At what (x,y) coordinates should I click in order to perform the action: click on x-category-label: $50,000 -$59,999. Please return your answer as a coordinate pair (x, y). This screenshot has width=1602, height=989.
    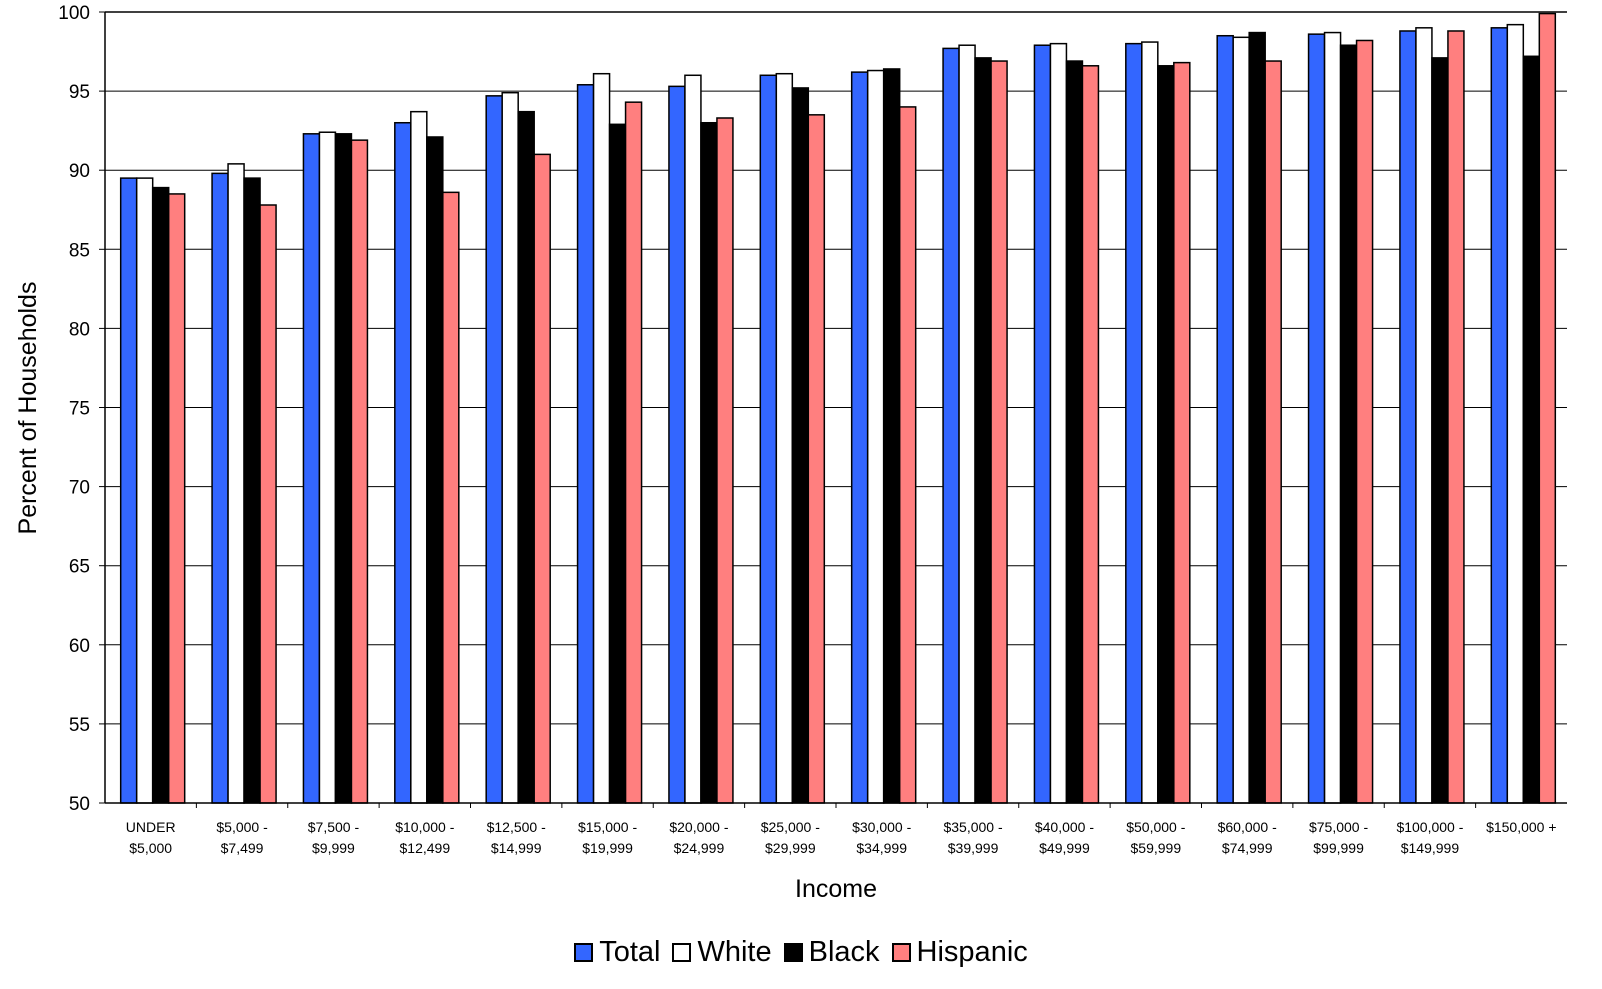
    Looking at the image, I should click on (1155, 837).